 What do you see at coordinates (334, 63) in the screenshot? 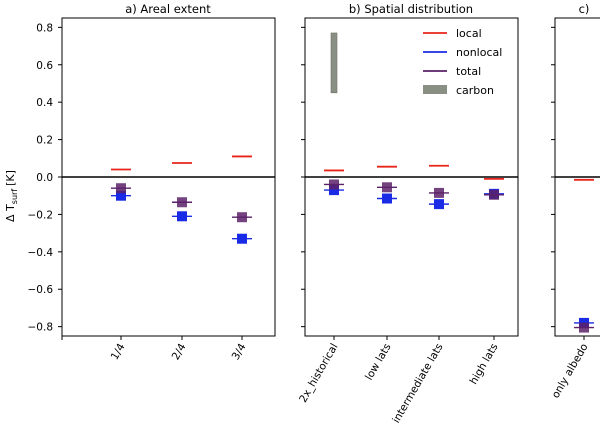
I see `carbon-bar` at bounding box center [334, 63].